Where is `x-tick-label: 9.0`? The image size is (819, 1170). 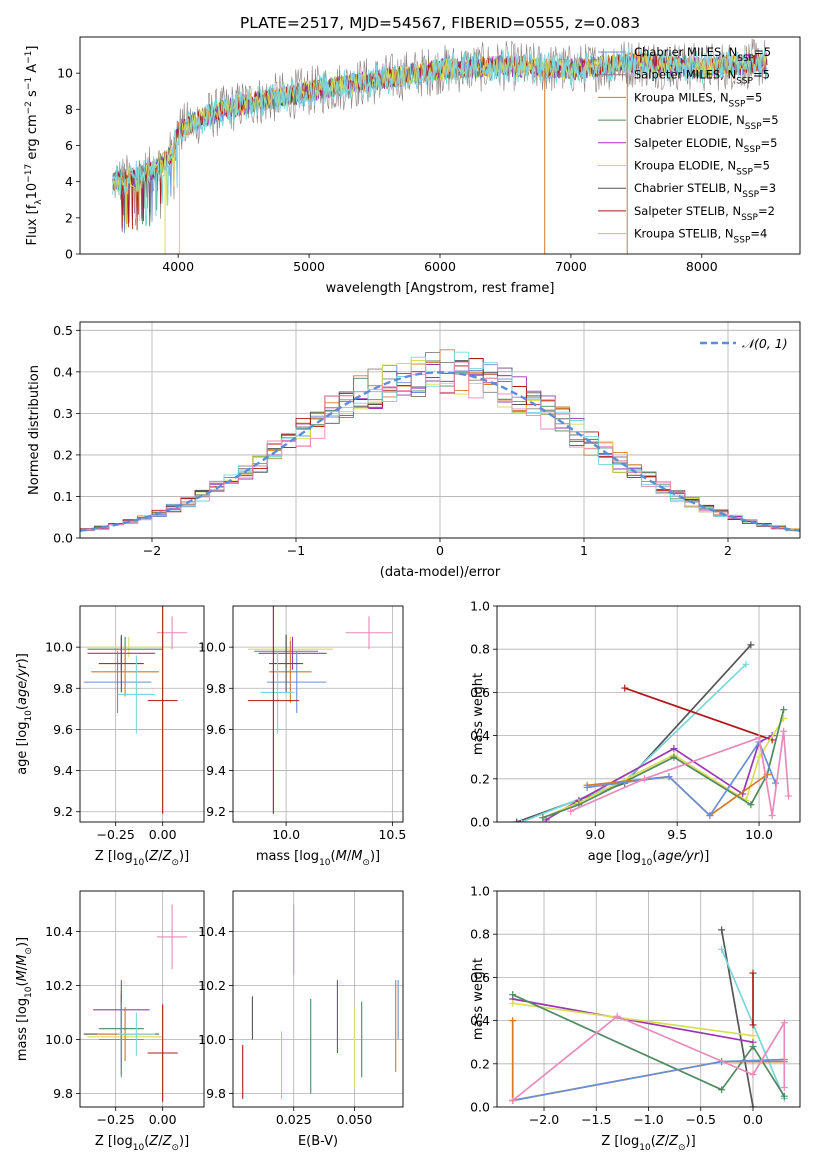 x-tick-label: 9.0 is located at coordinates (595, 834).